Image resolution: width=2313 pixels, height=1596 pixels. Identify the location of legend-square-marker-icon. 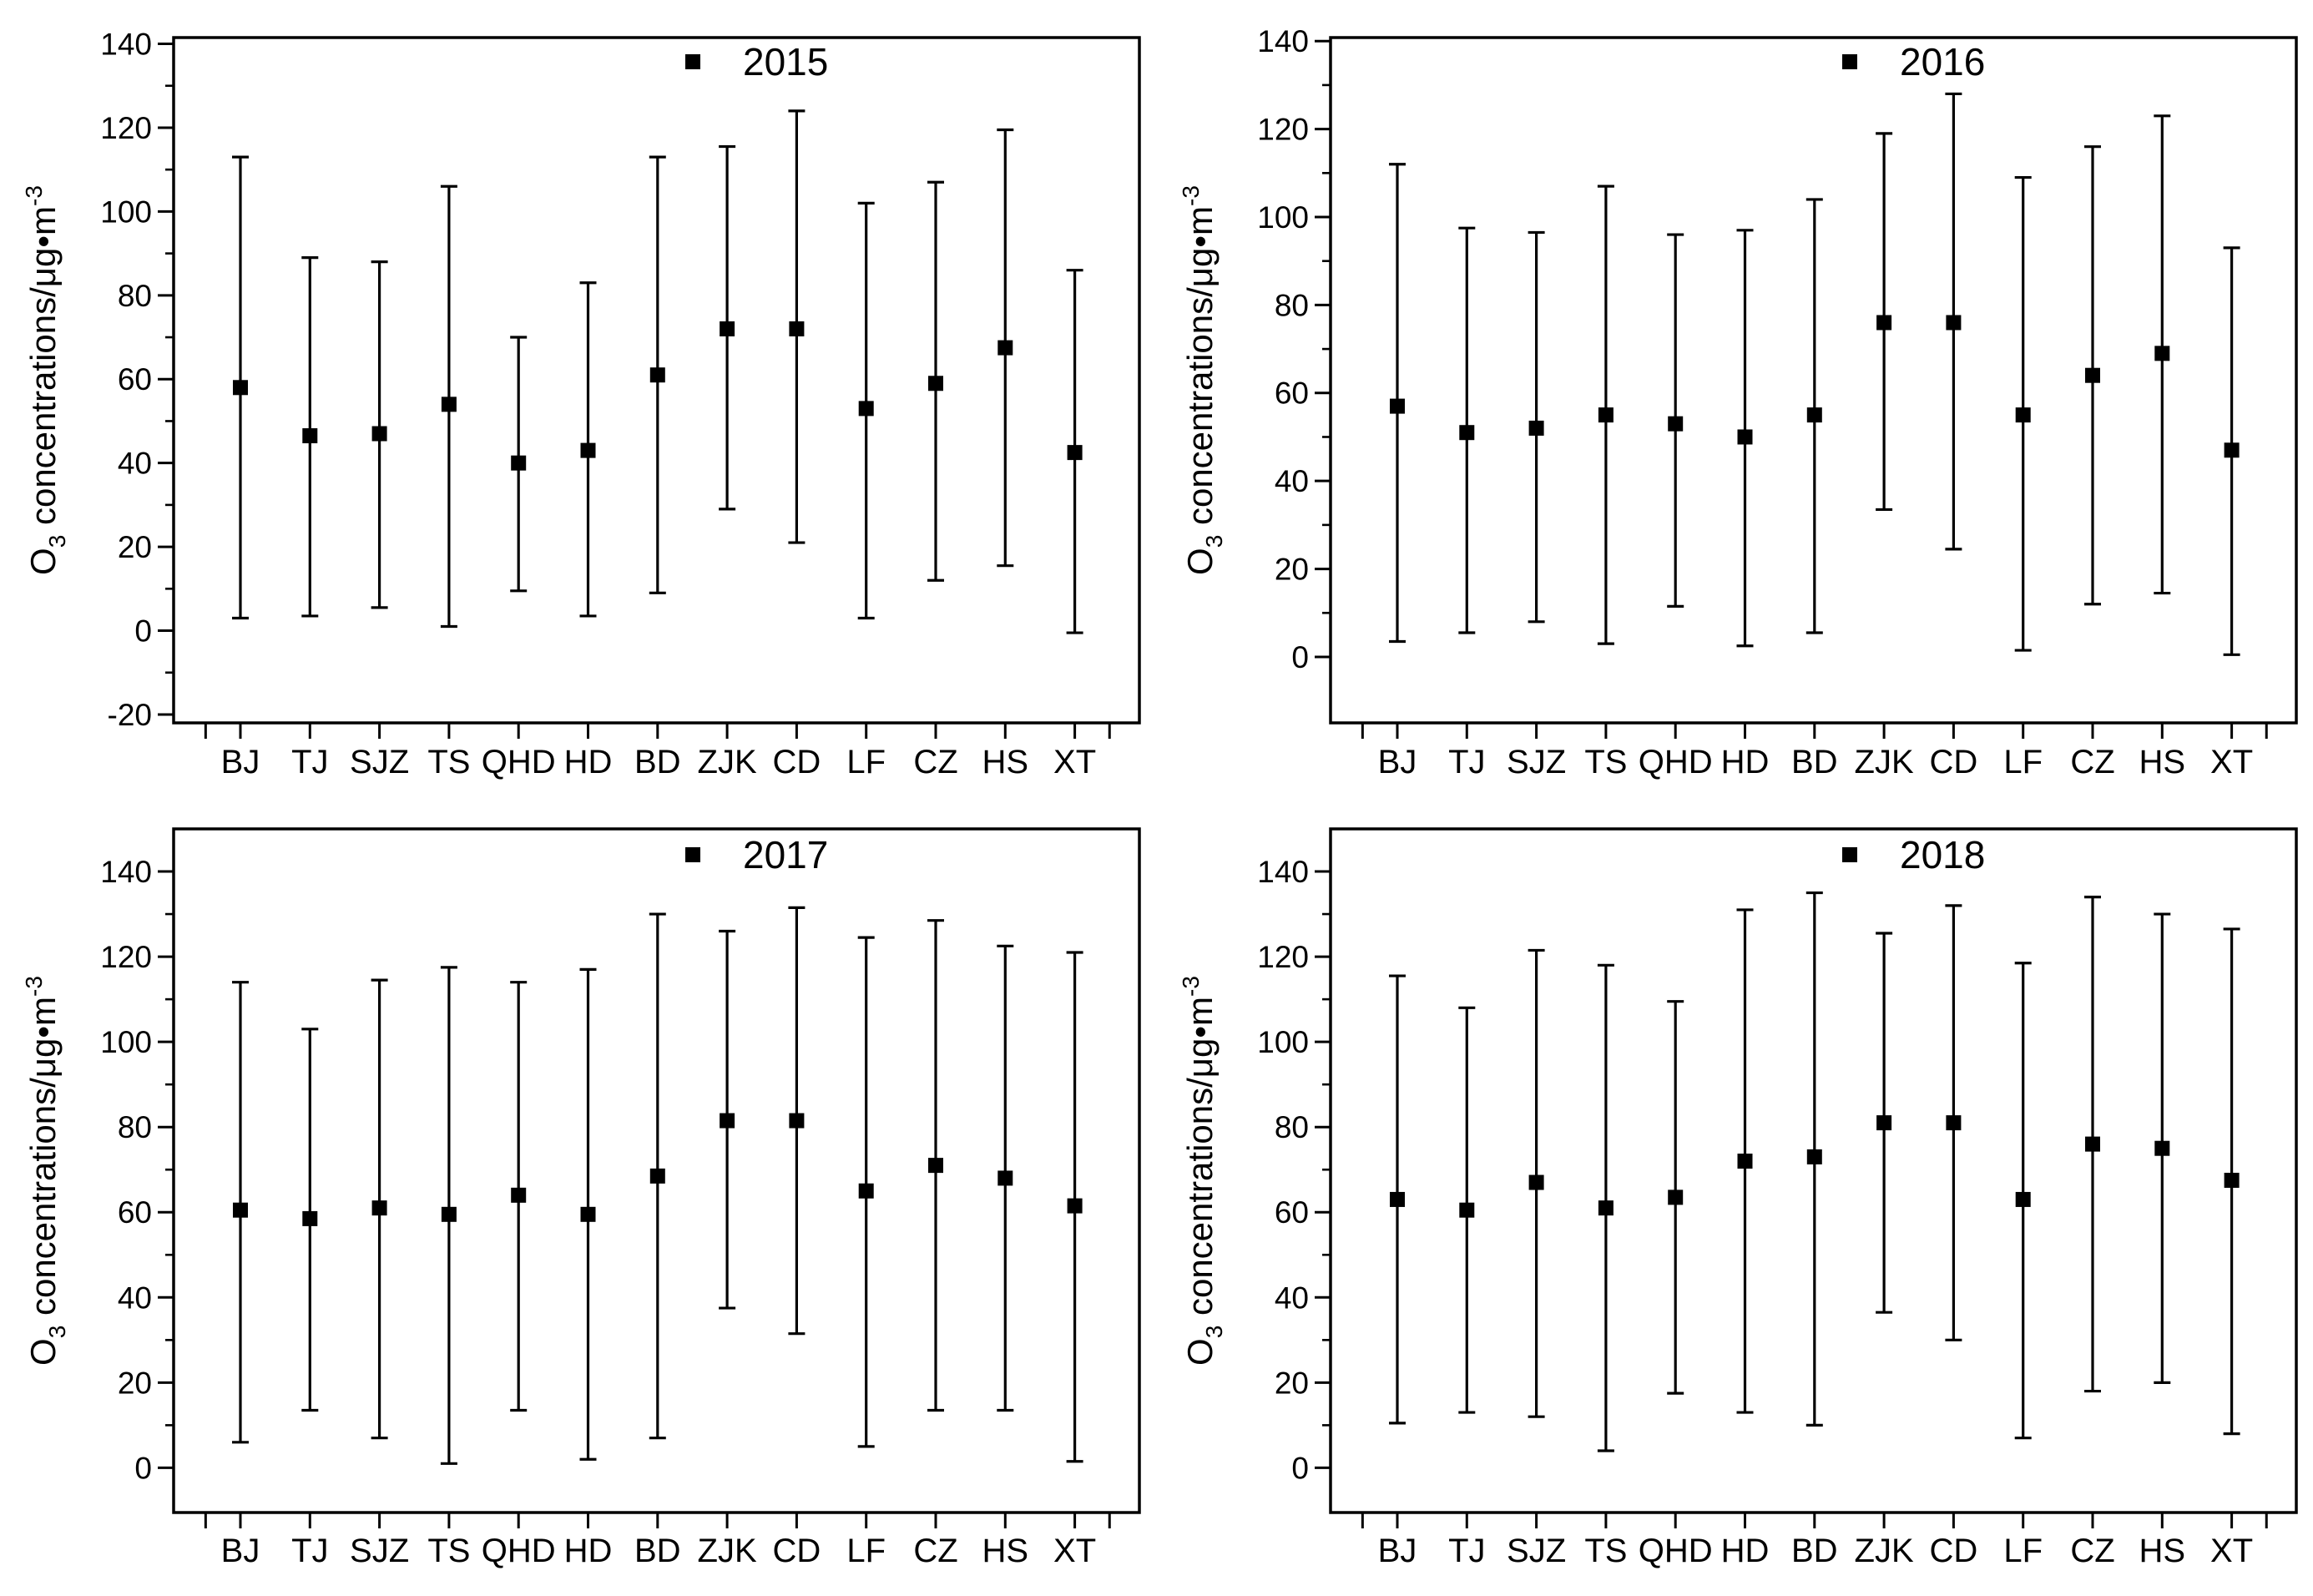
(692, 854).